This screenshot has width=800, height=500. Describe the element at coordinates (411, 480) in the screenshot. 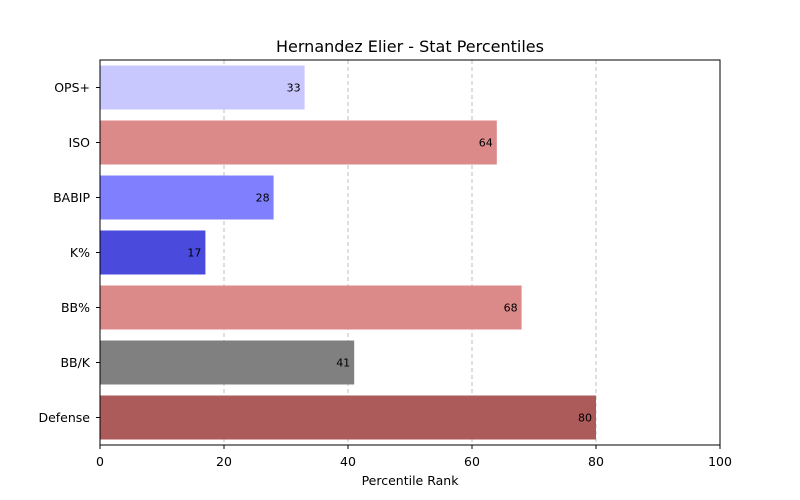

I see `x-axis-label: Percentile Rank` at that location.